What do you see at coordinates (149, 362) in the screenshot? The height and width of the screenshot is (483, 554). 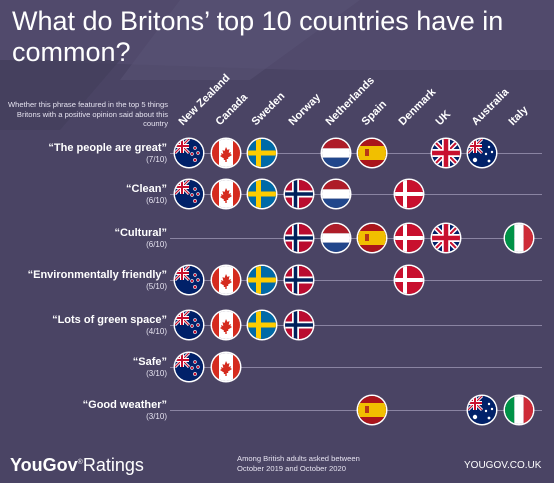 I see `row-phrase: “Safe”` at bounding box center [149, 362].